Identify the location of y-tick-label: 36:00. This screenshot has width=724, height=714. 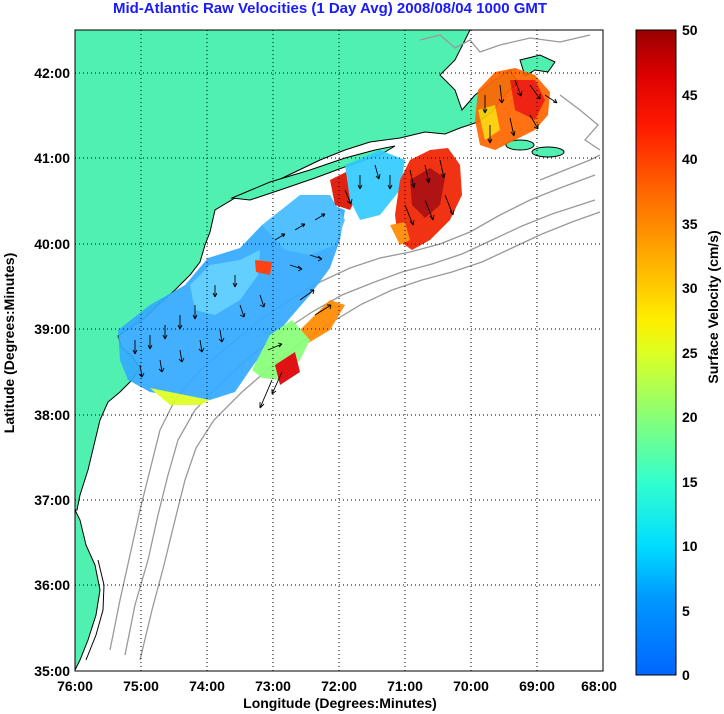
(52, 585).